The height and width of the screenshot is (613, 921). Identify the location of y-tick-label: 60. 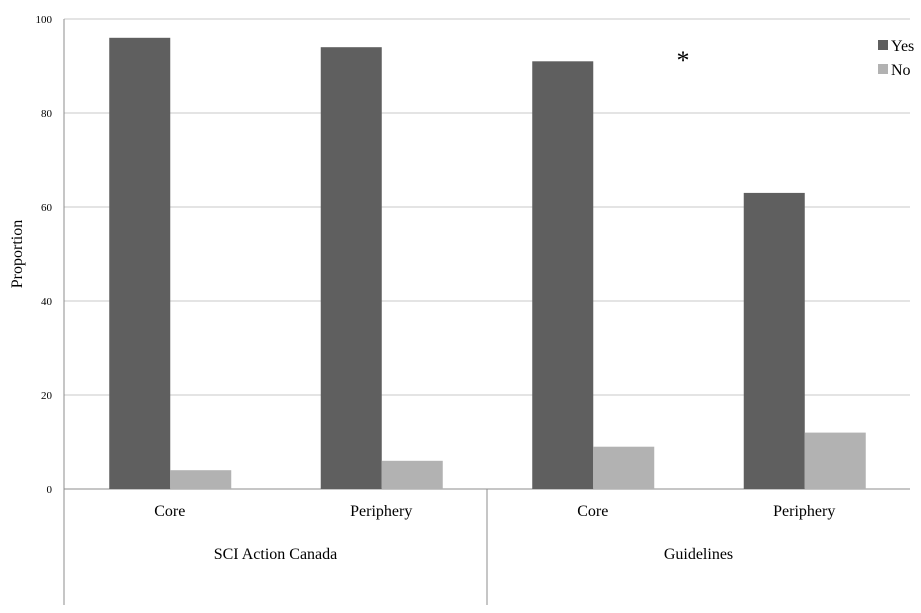
(47, 208).